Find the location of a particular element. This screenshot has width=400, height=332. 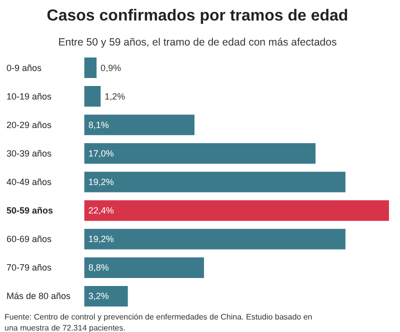

y-tick-label: 20-29 años is located at coordinates (29, 125).